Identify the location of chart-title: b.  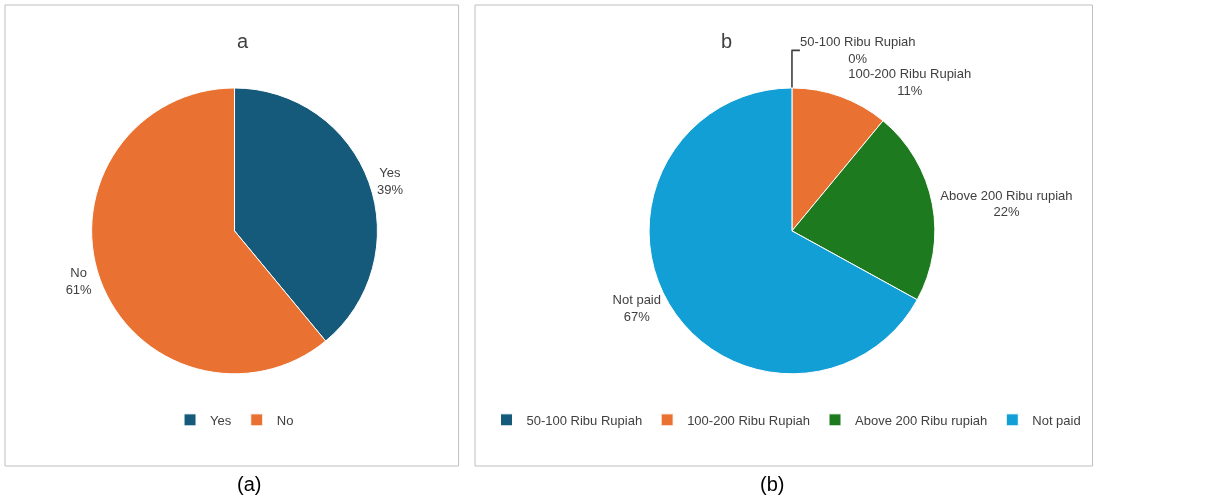
(727, 41).